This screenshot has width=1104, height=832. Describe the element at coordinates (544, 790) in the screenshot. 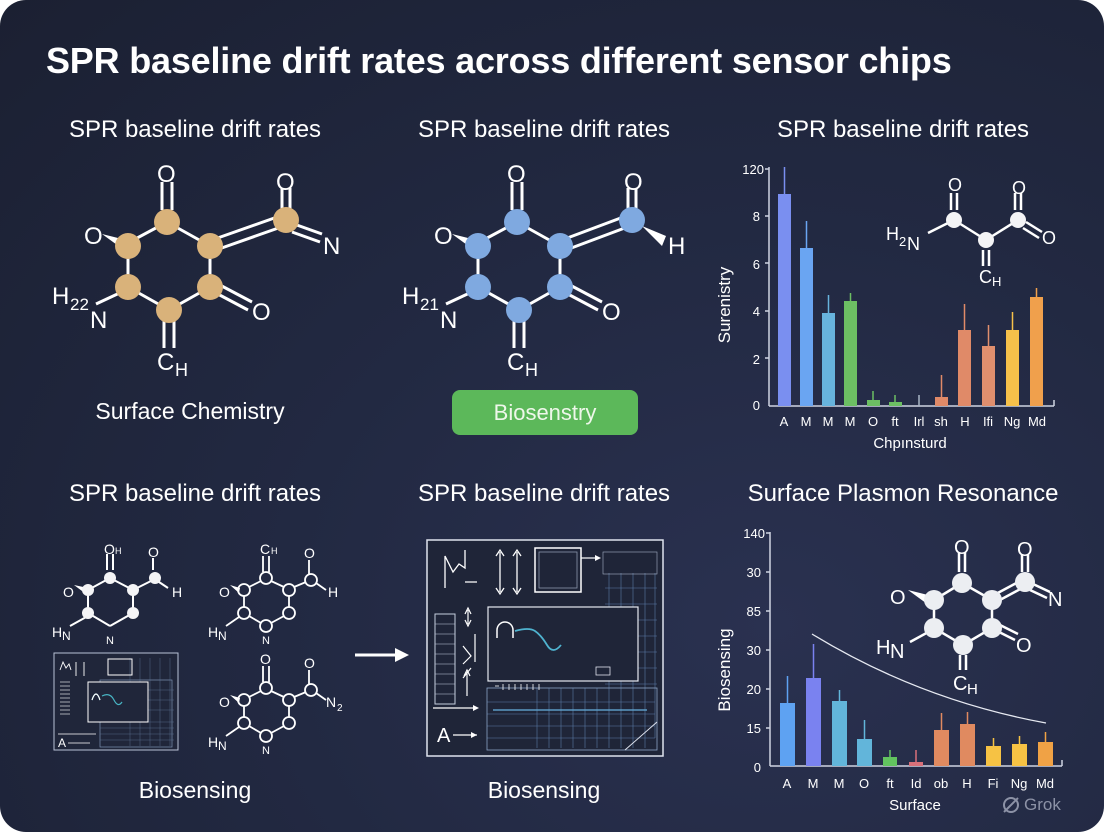

I see `caption-biosensing-middle: Biosensing` at that location.